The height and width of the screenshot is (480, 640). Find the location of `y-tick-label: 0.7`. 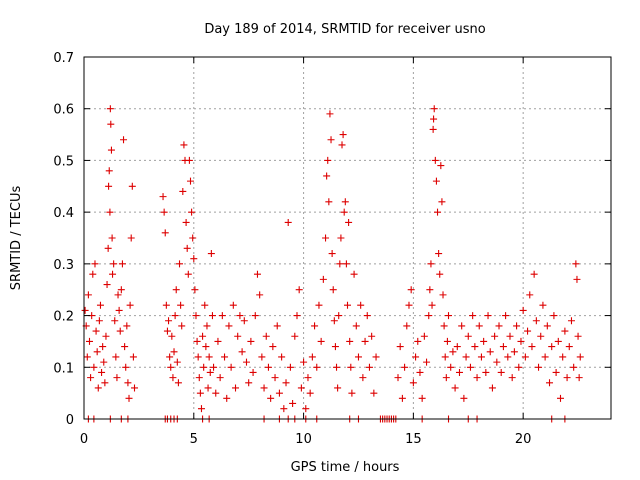

y-tick-label: 0.7 is located at coordinates (63, 58).